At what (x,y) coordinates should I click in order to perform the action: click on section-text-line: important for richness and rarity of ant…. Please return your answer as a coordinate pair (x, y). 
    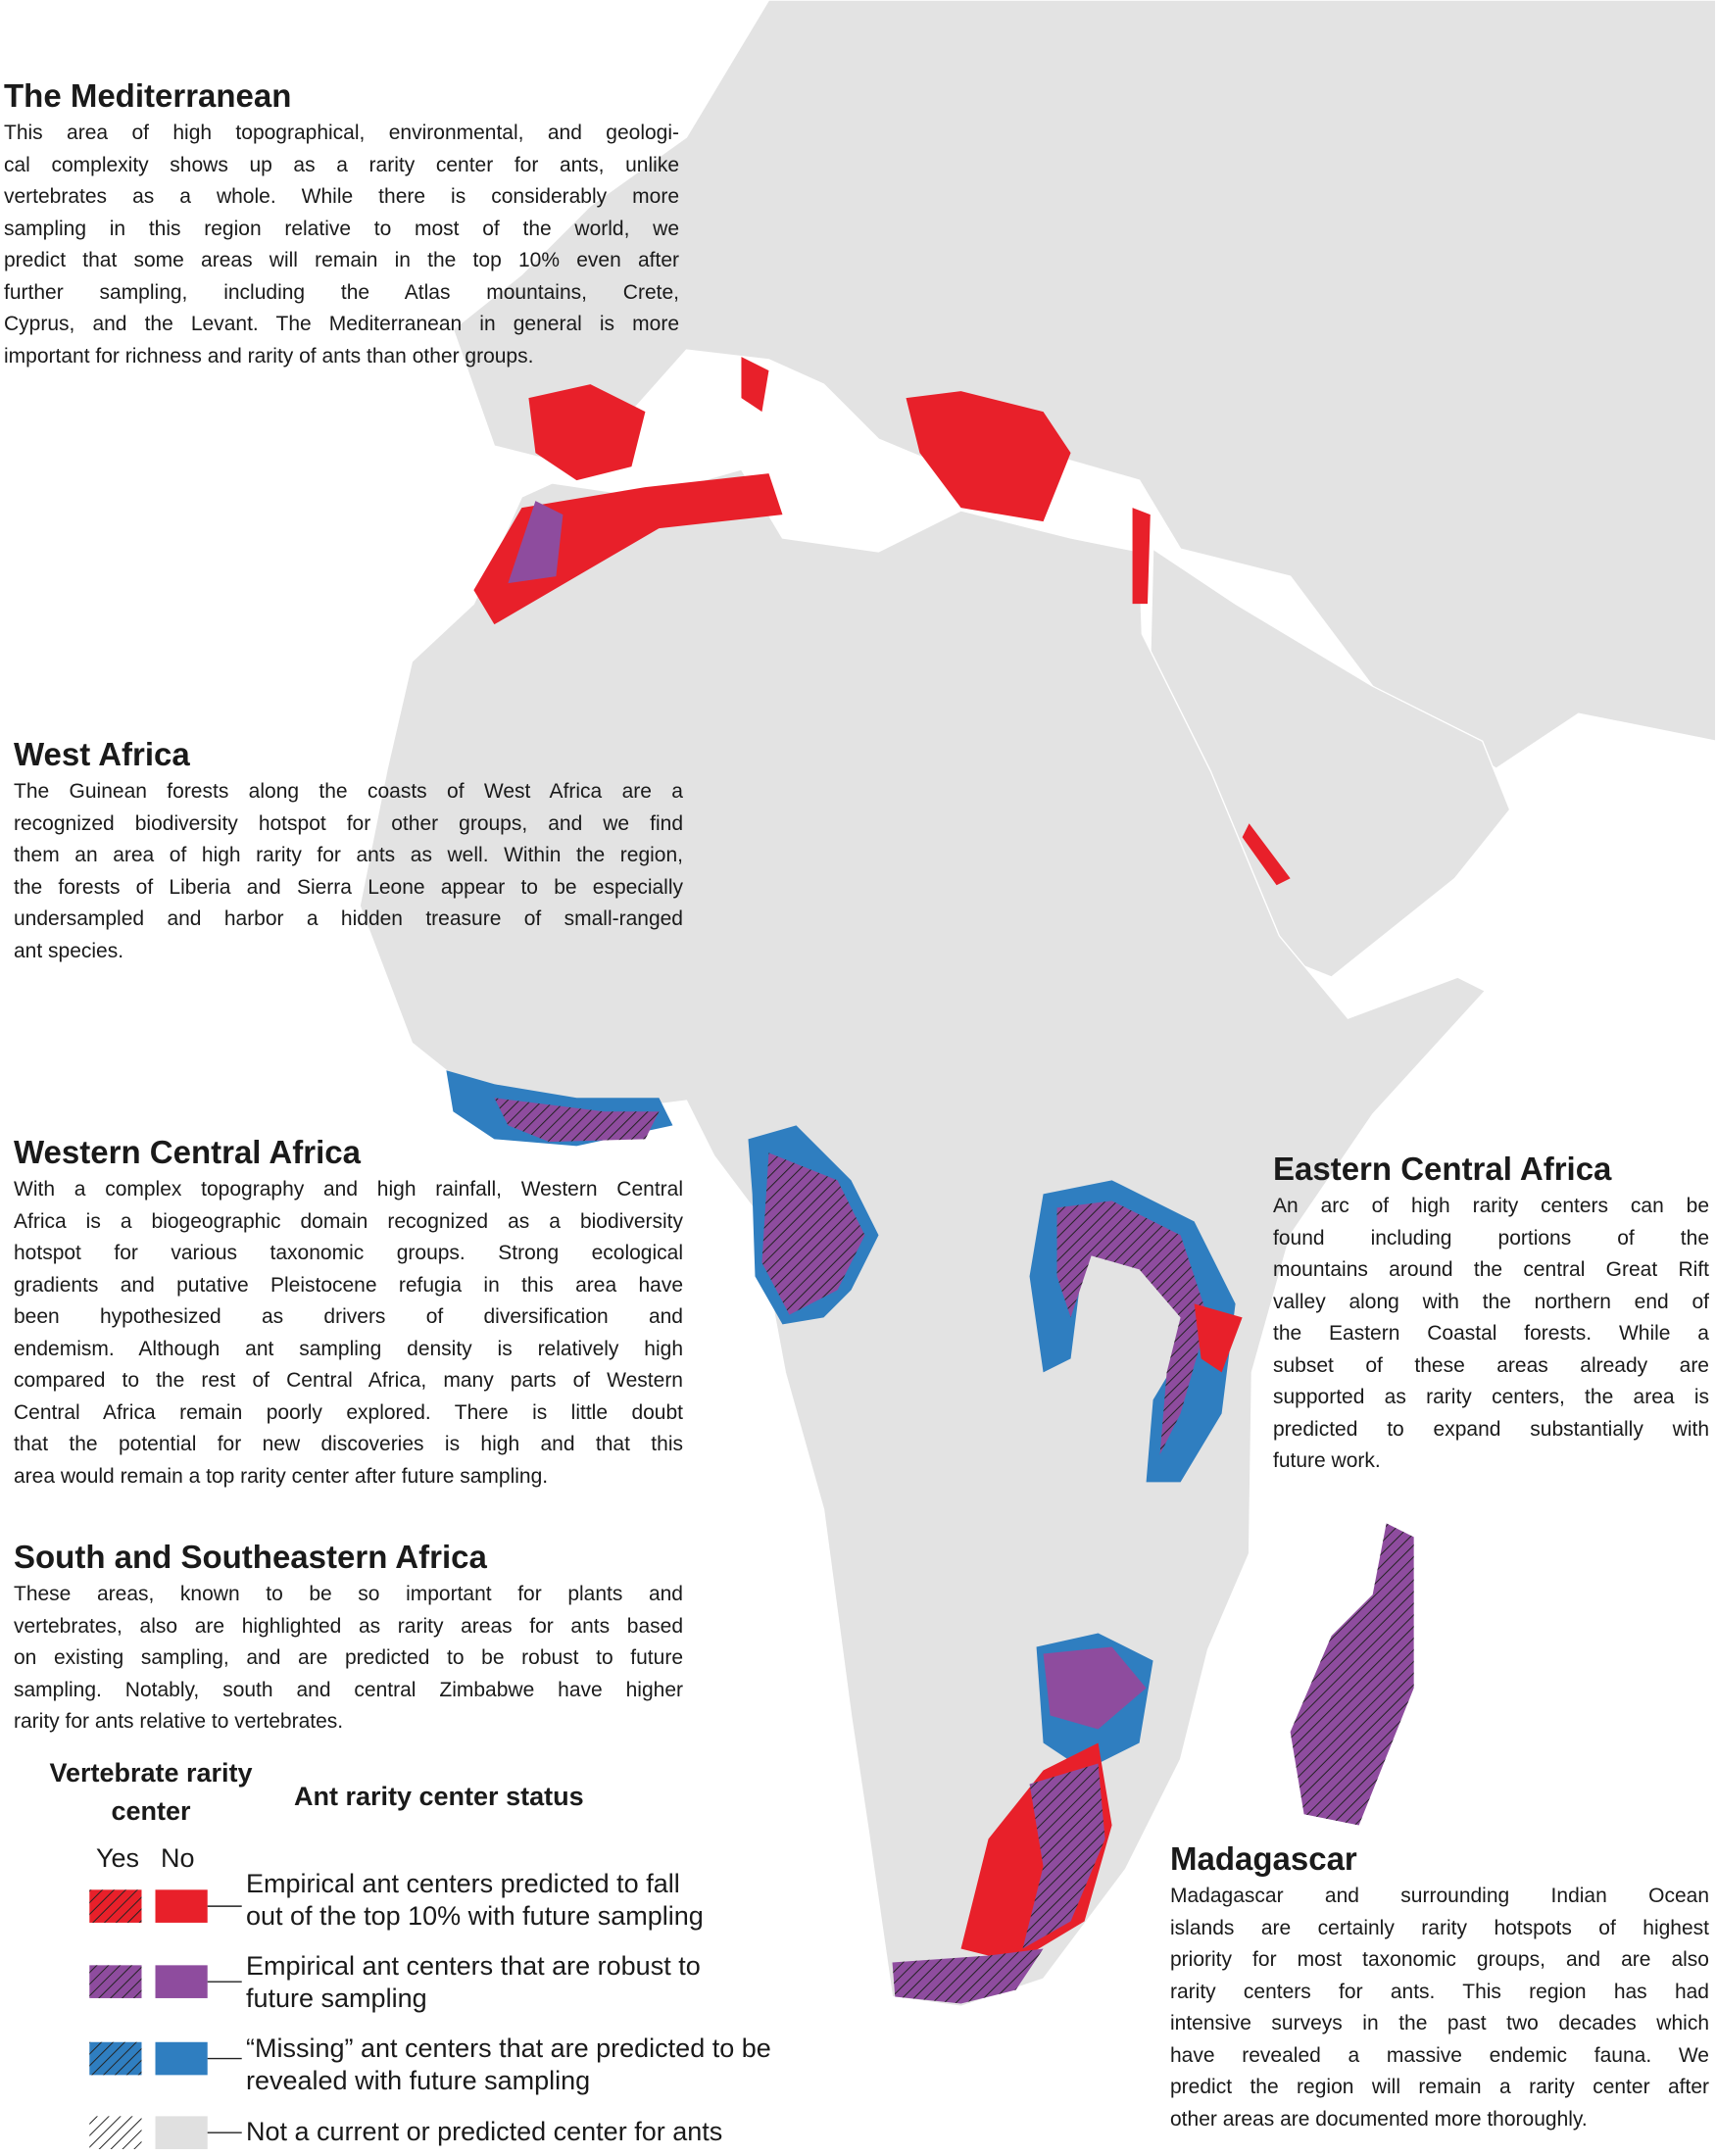
    Looking at the image, I should click on (269, 356).